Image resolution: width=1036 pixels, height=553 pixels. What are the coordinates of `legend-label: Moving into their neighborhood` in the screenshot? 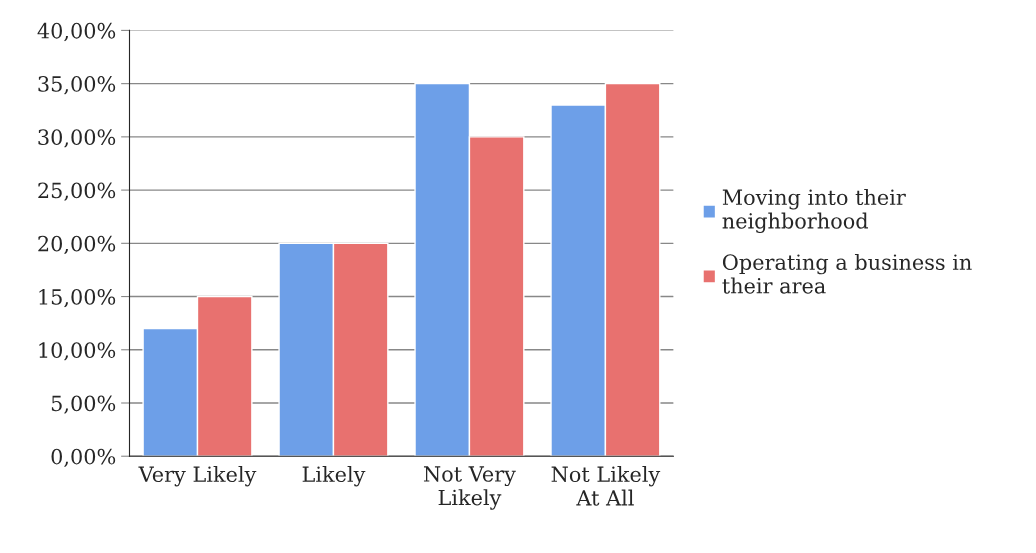 It's located at (814, 211).